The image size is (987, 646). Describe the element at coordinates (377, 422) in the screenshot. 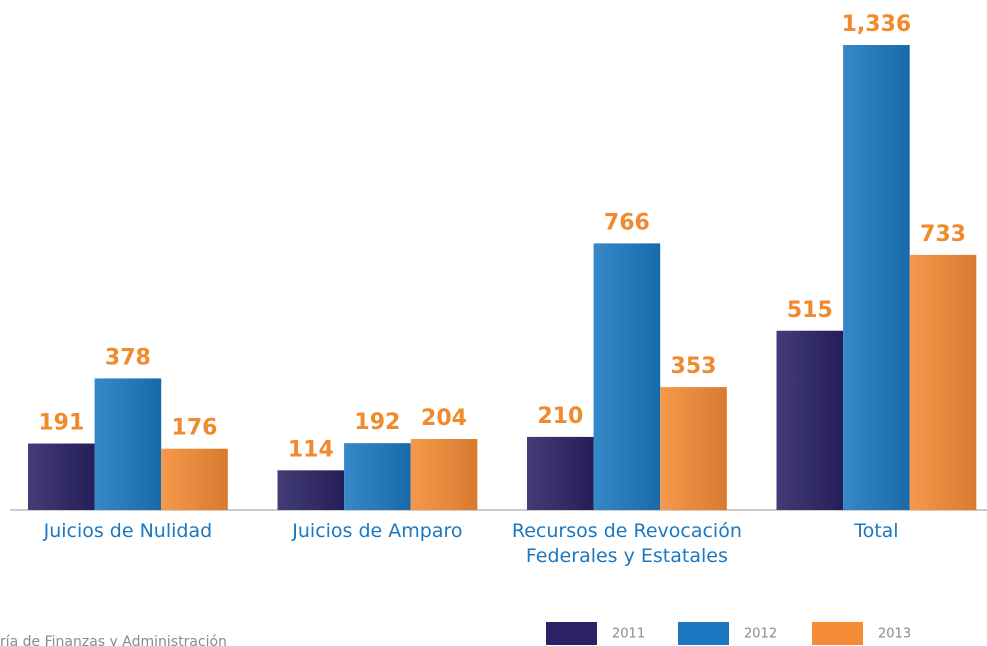

I see `value-label: 192` at that location.